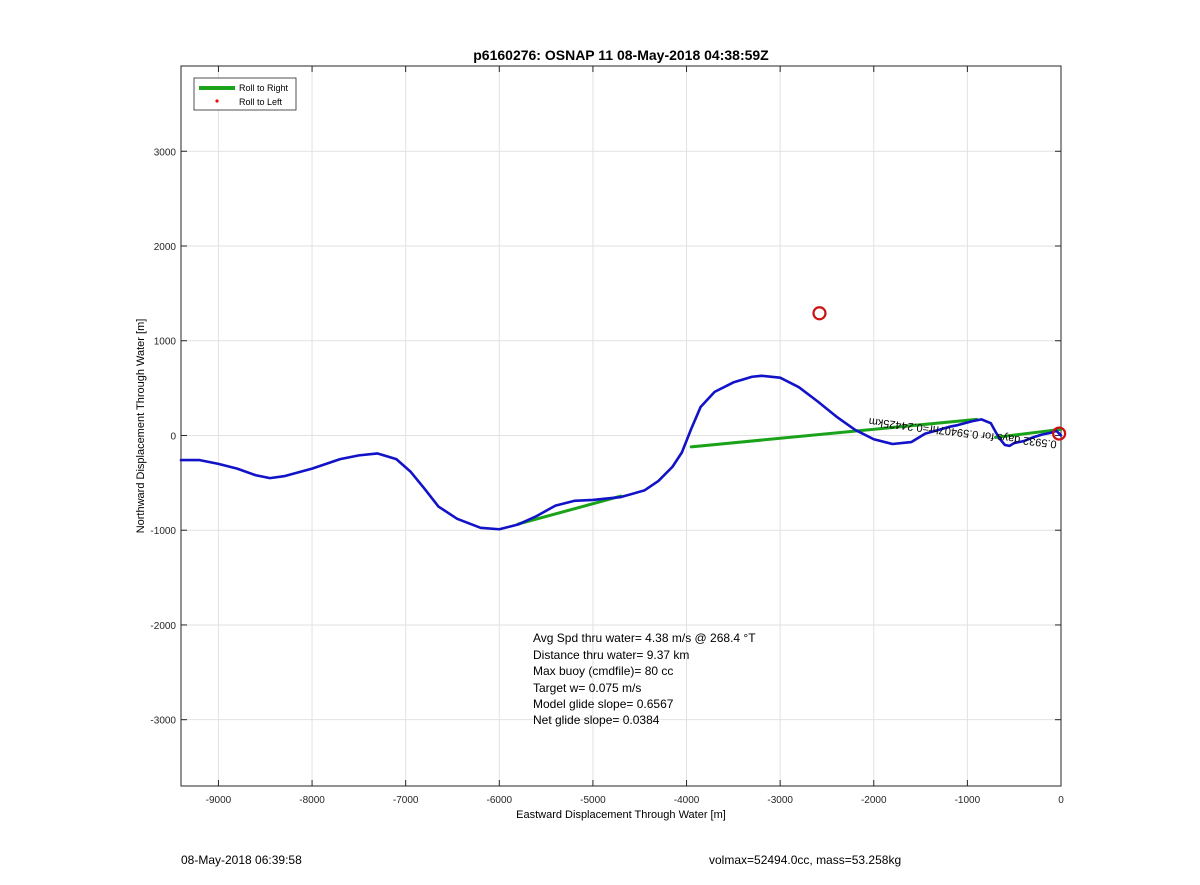 This screenshot has width=1200, height=885. What do you see at coordinates (406, 800) in the screenshot?
I see `x-tick-label: -7000` at bounding box center [406, 800].